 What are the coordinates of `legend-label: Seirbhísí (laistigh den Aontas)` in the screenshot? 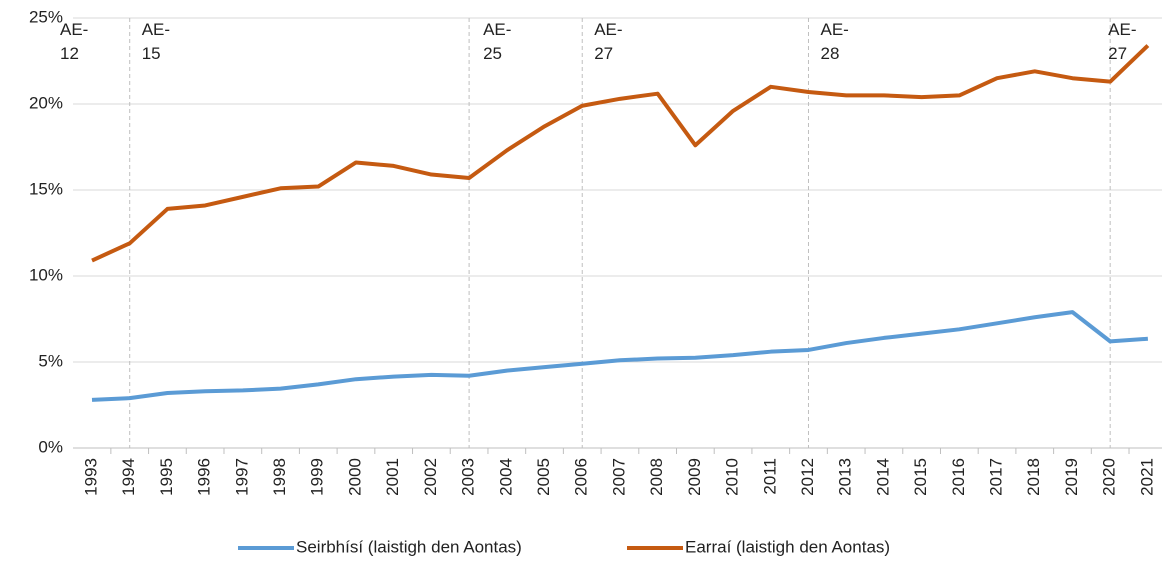 It's located at (409, 546).